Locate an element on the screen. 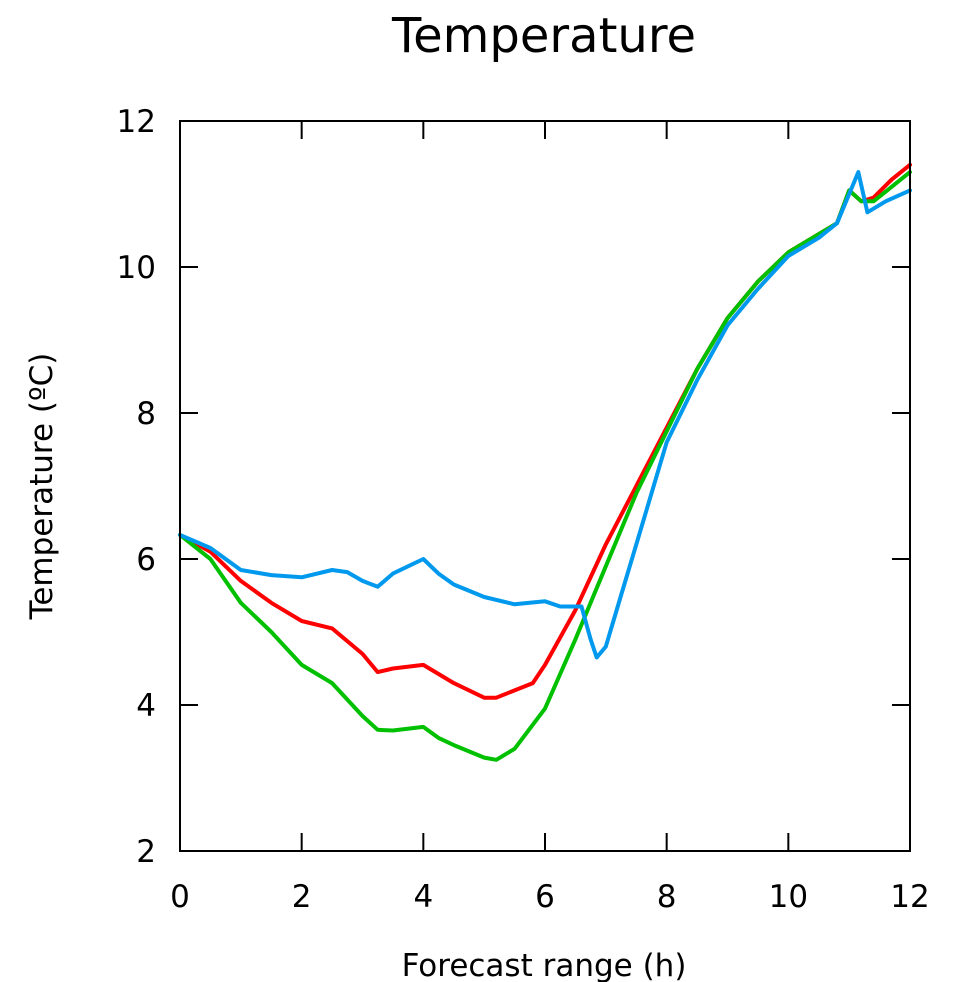 Image resolution: width=958 pixels, height=982 pixels. y-tick-label: 6 is located at coordinates (146, 560).